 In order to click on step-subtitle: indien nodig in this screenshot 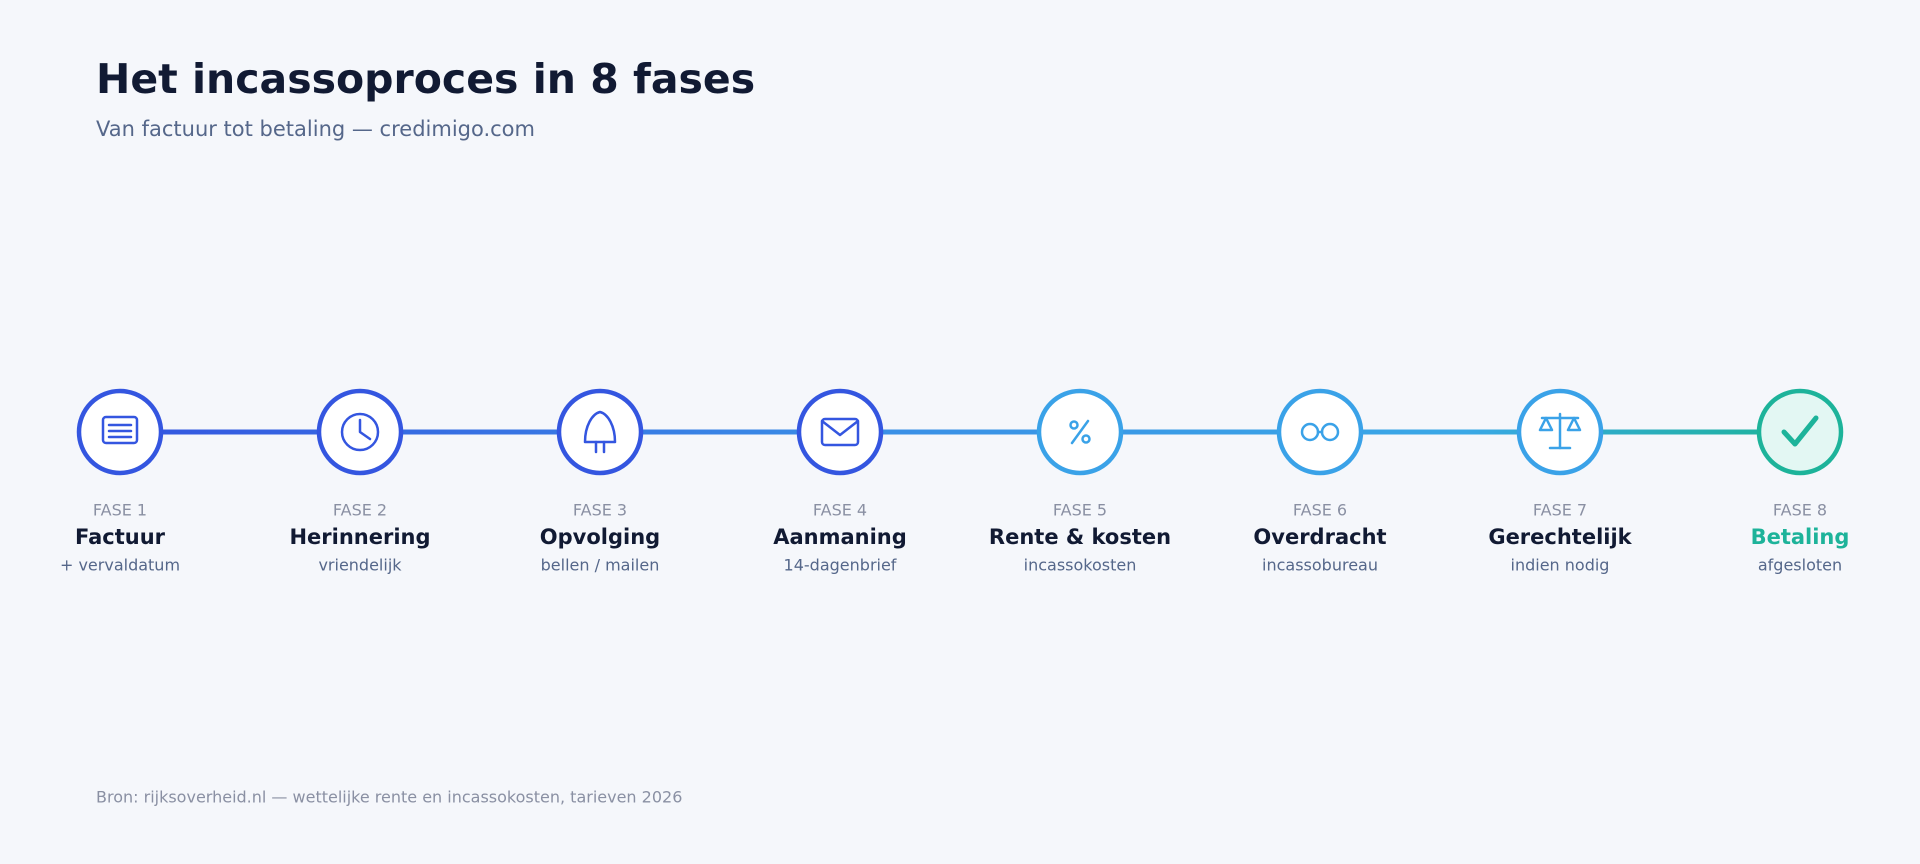, I will do `click(1560, 565)`.